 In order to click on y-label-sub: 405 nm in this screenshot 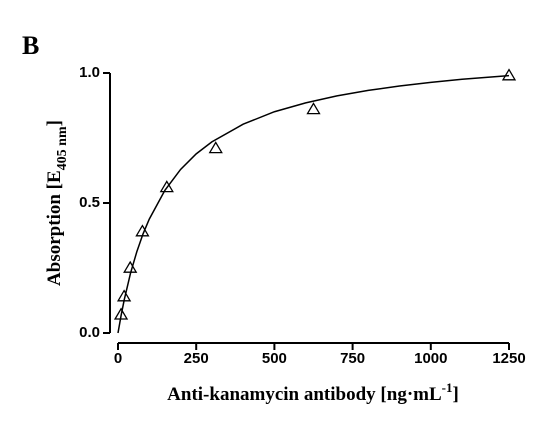, I will do `click(62, 148)`.